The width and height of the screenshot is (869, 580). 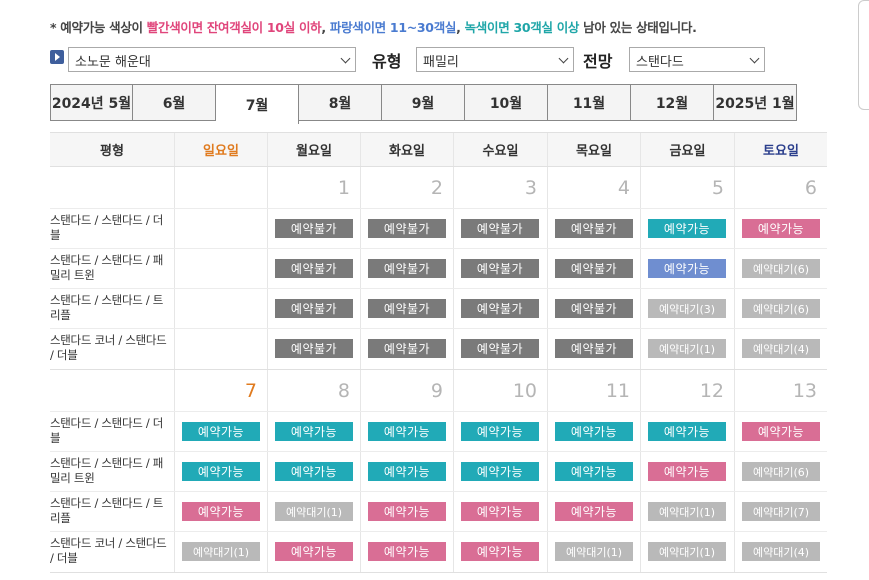 I want to click on room-type-label: 스탠다드 / 스탠다드 / 더블, so click(x=107, y=227).